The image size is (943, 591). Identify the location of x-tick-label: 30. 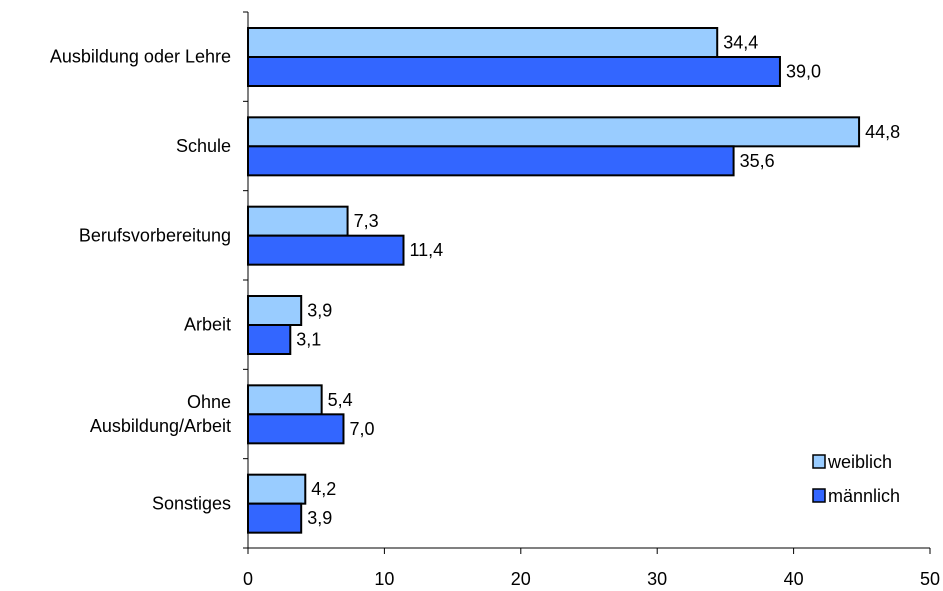
(657, 579).